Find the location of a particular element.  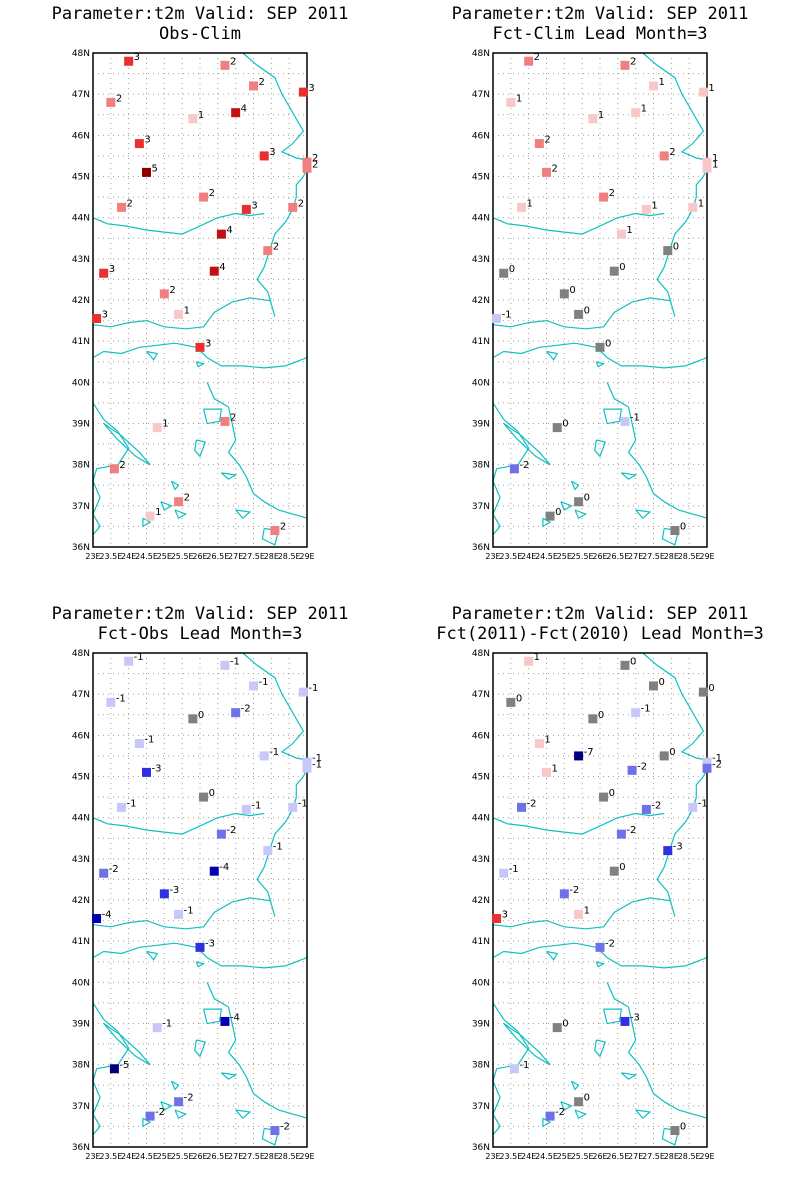

lon-tick-label: 28E is located at coordinates (671, 1156).